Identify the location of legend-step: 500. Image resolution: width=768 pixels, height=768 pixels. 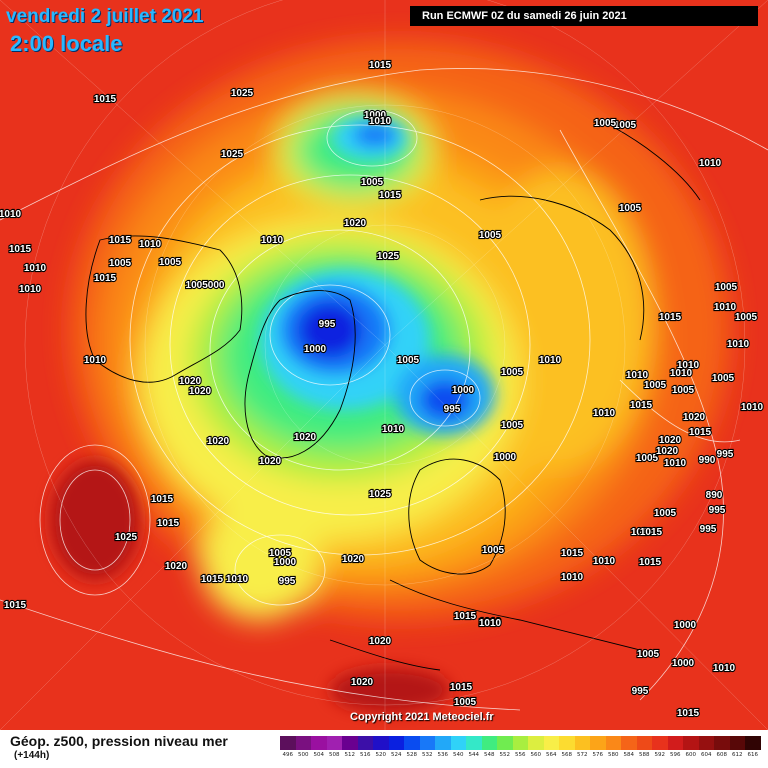
(303, 747).